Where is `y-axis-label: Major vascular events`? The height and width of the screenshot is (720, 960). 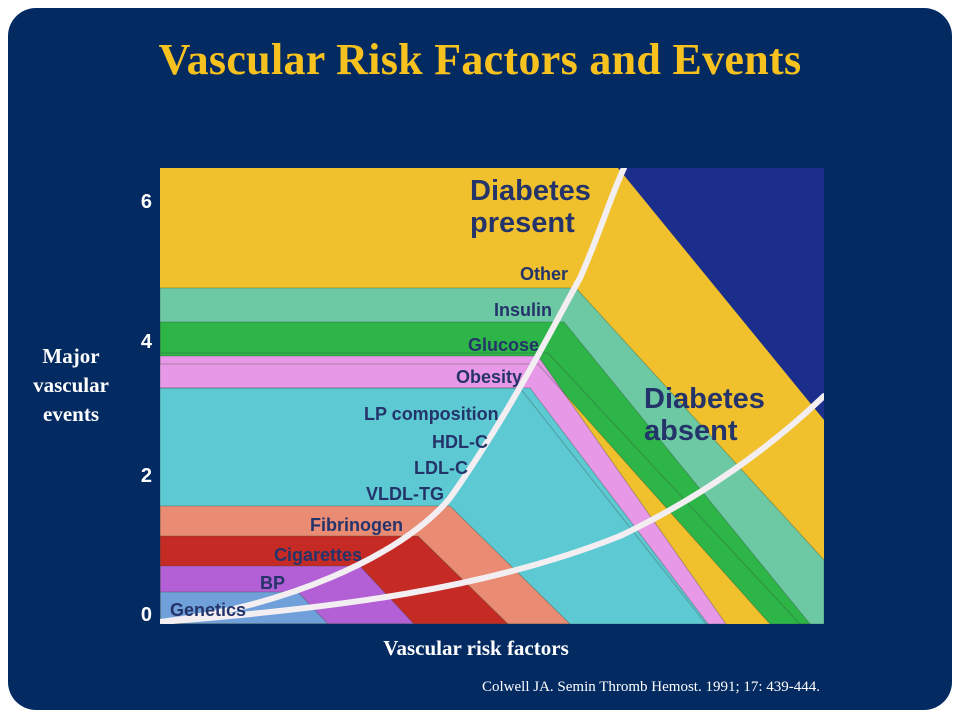
y-axis-label: Major vascular events is located at coordinates (71, 385).